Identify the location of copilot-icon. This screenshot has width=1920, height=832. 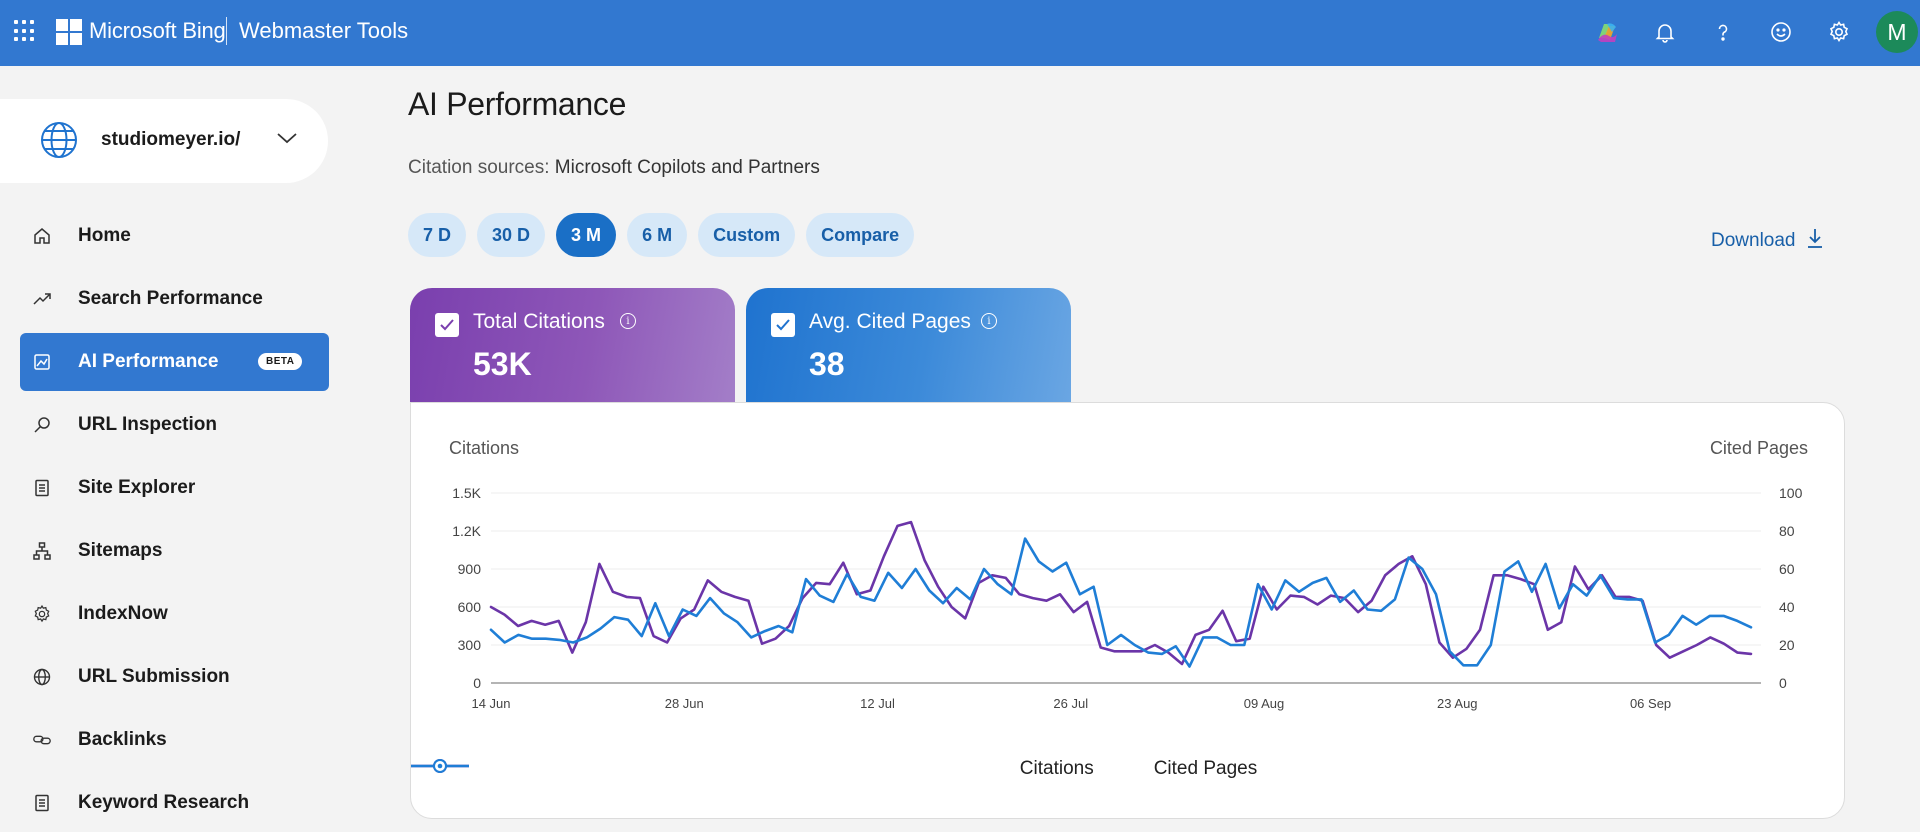
(1607, 32).